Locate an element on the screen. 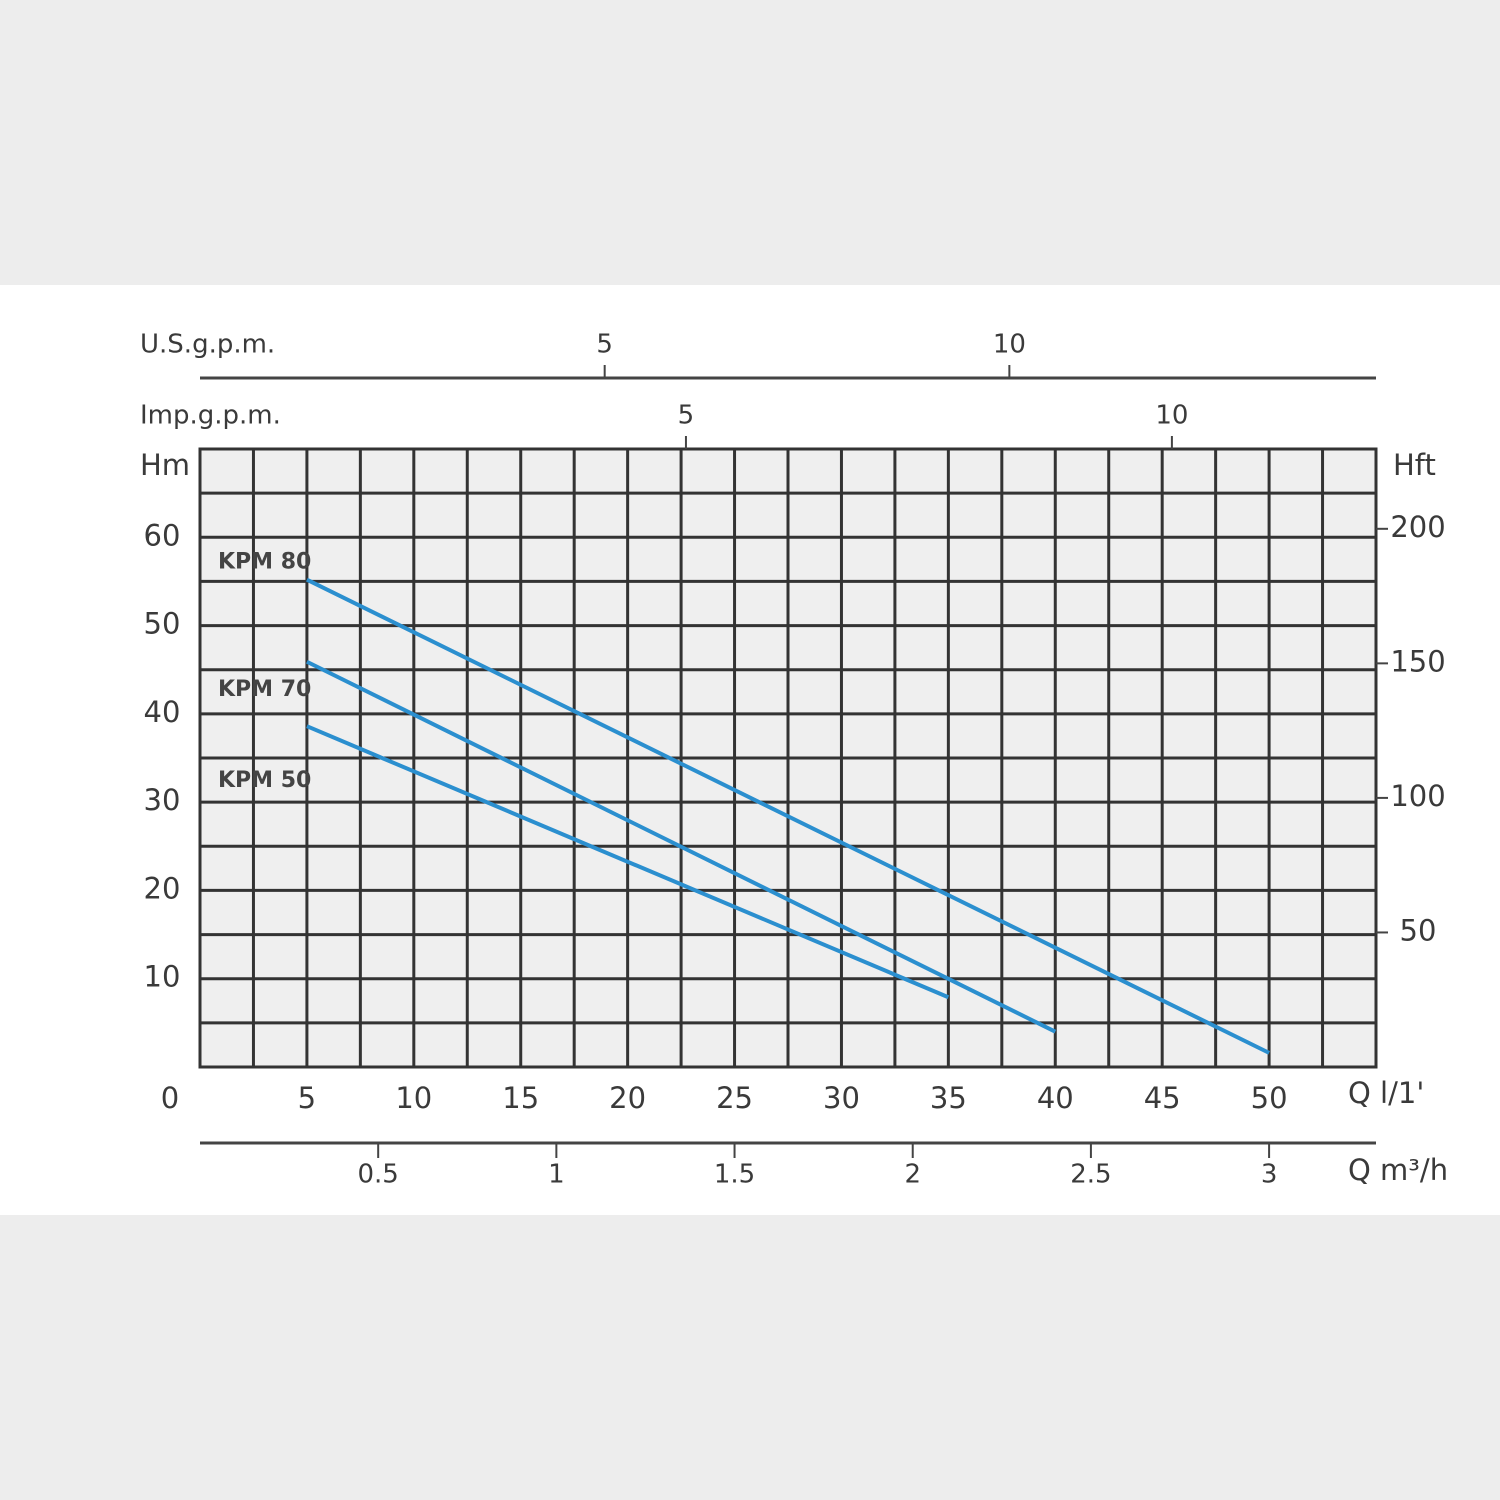 This screenshot has height=1500, width=1500. x-tick-label: 5 is located at coordinates (307, 1098).